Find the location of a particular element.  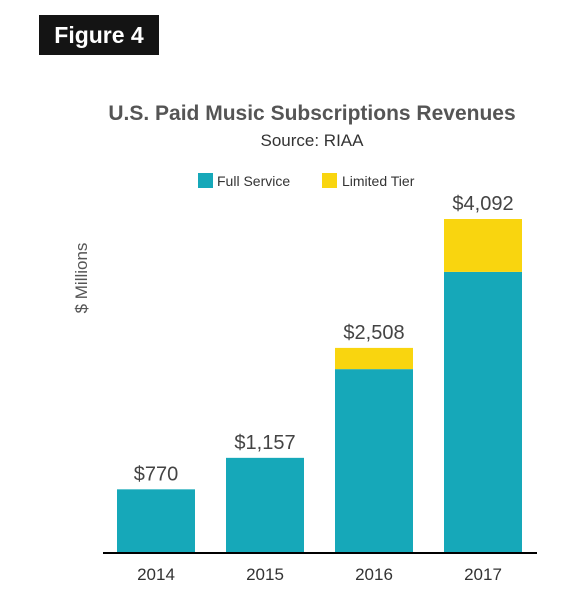

legend-label-full-service: Full Service is located at coordinates (253, 181).